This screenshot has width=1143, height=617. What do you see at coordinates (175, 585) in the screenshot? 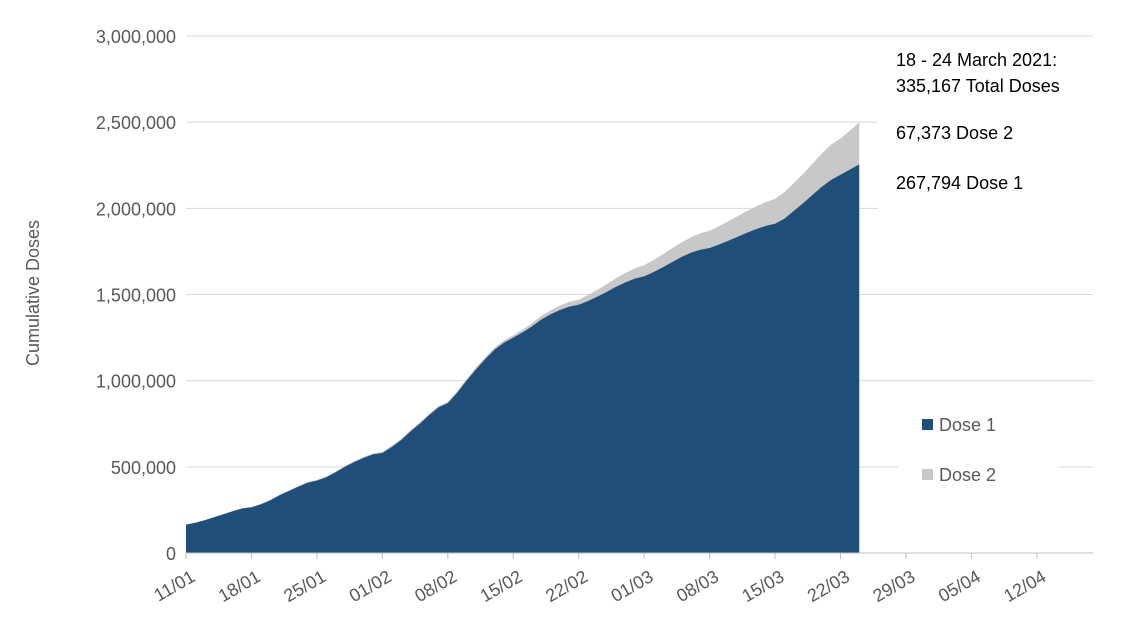
I see `x-tick-label: 11/01` at bounding box center [175, 585].